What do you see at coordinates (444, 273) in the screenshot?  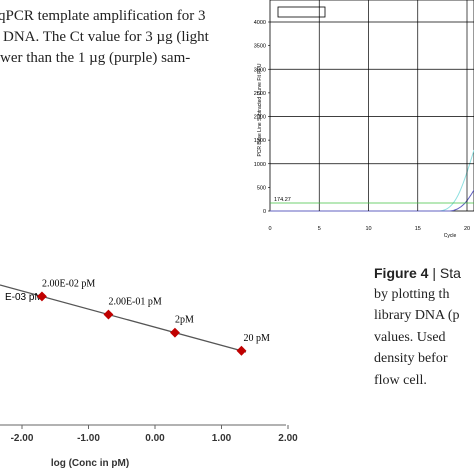 I see `caption-text: | Sta` at bounding box center [444, 273].